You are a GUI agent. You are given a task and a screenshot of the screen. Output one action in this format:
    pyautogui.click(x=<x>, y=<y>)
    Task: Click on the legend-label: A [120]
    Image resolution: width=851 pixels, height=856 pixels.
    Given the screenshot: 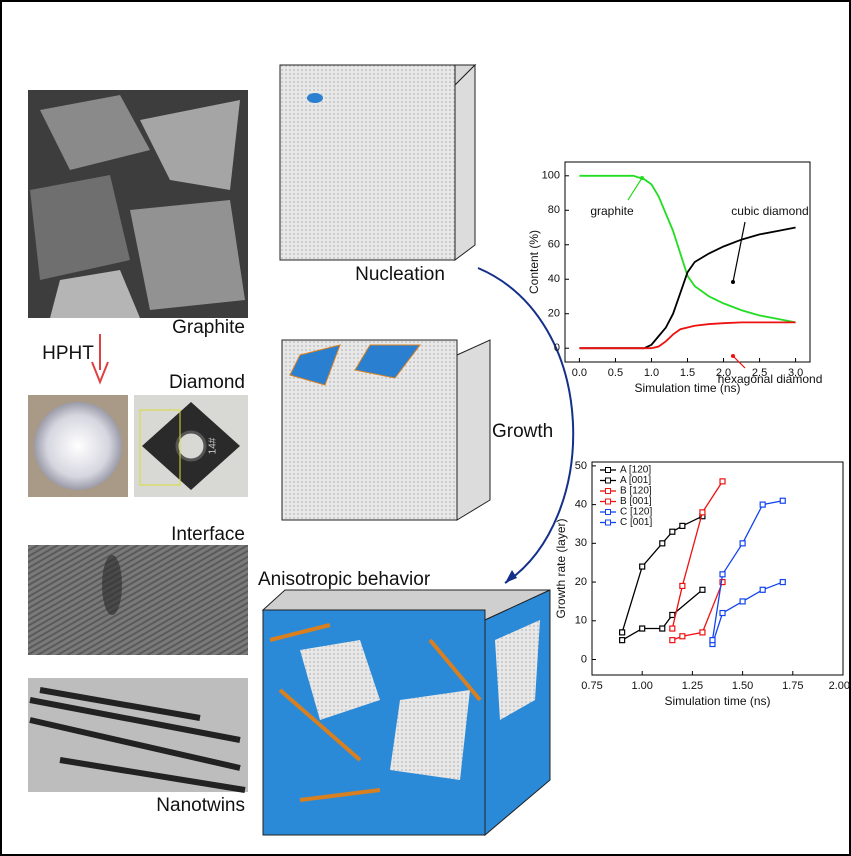 What is the action you would take?
    pyautogui.click(x=635, y=470)
    